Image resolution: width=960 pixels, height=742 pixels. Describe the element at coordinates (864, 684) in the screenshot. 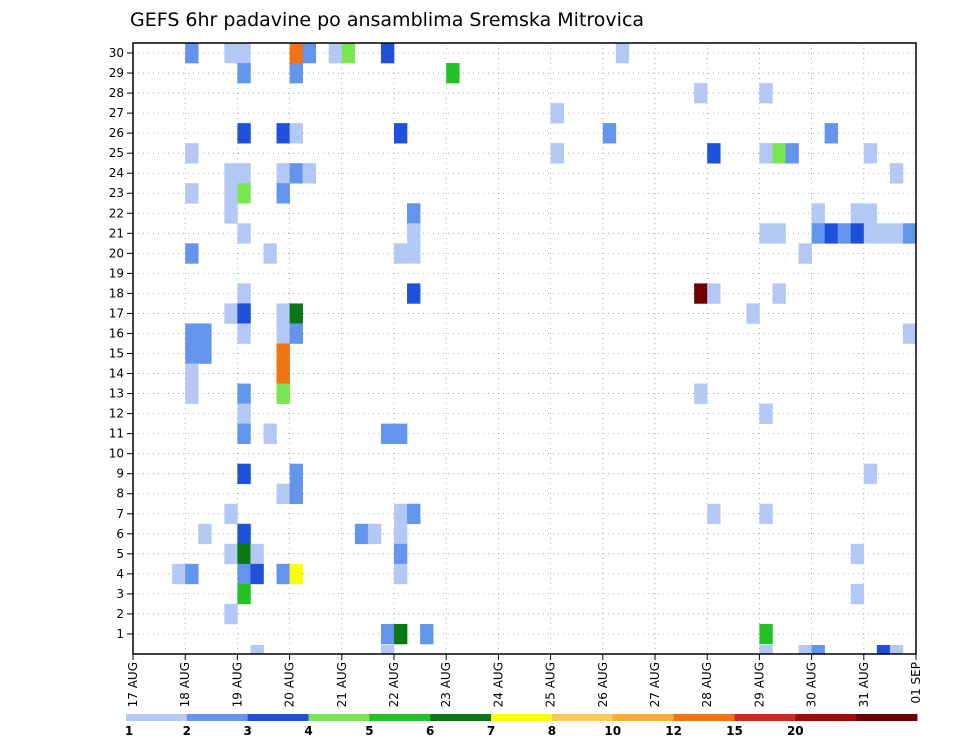

I see `x-tick-label: 31 AUG` at that location.